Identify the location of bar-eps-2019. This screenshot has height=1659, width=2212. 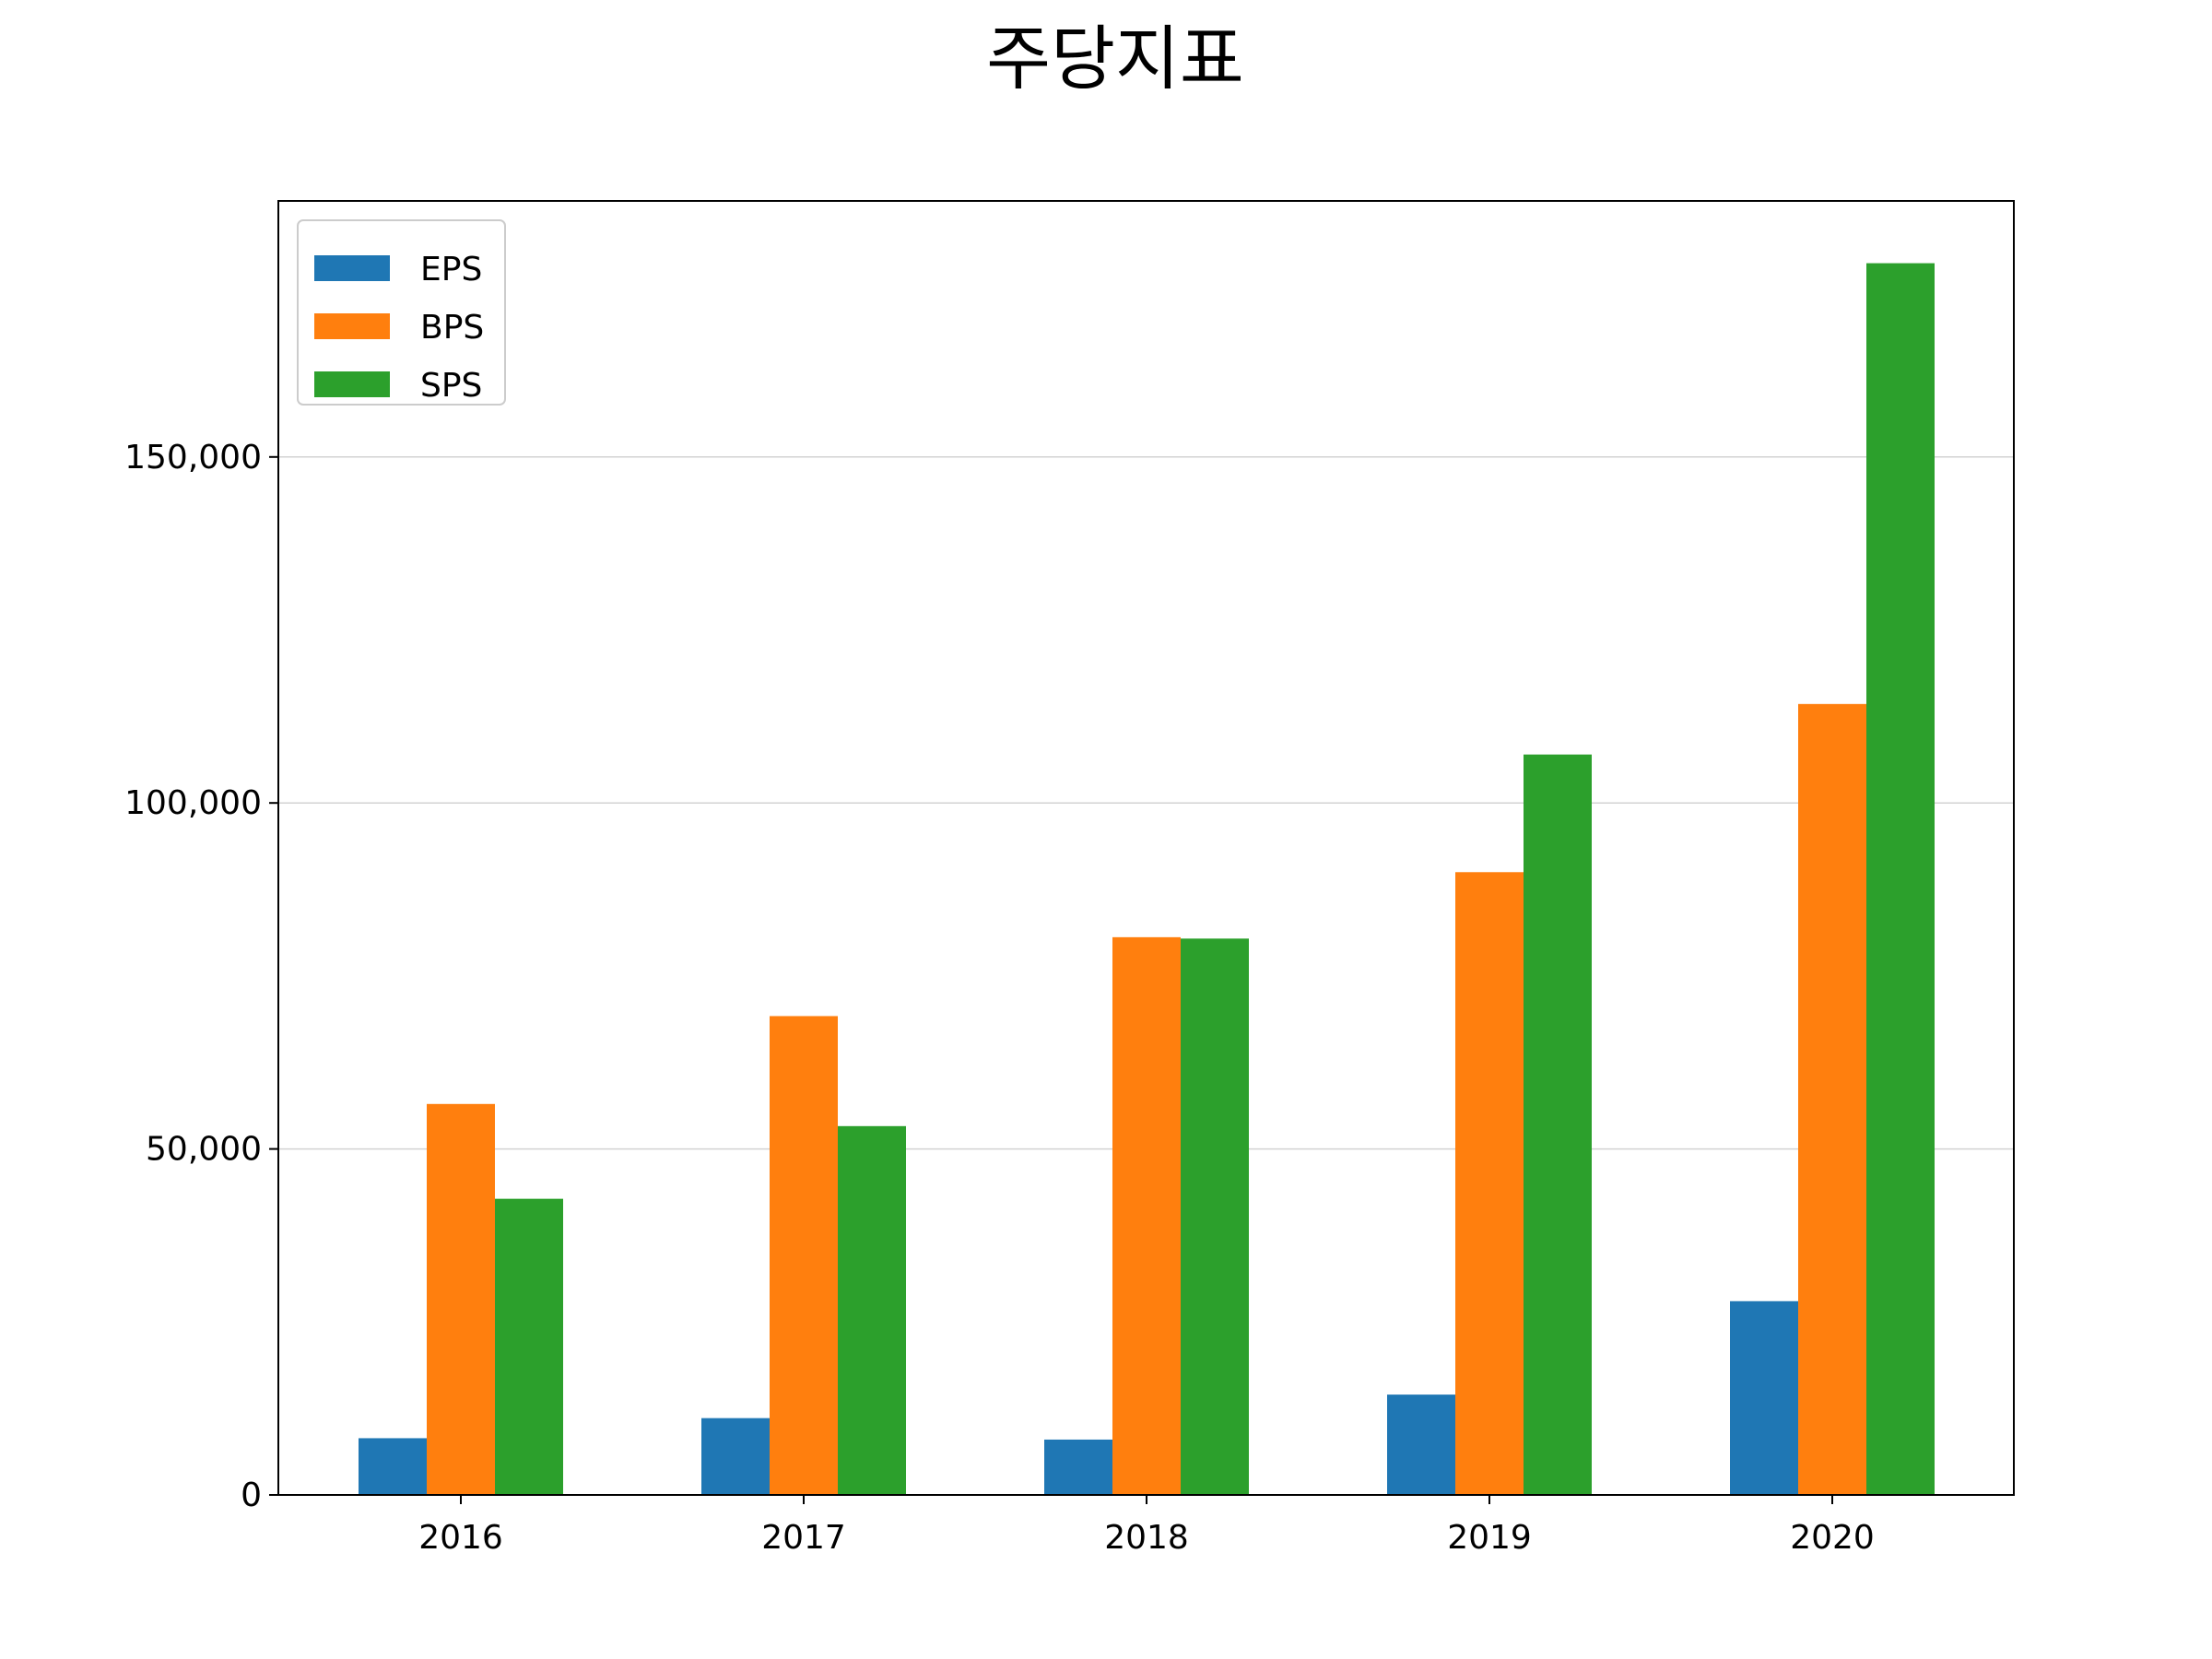
(1421, 1444).